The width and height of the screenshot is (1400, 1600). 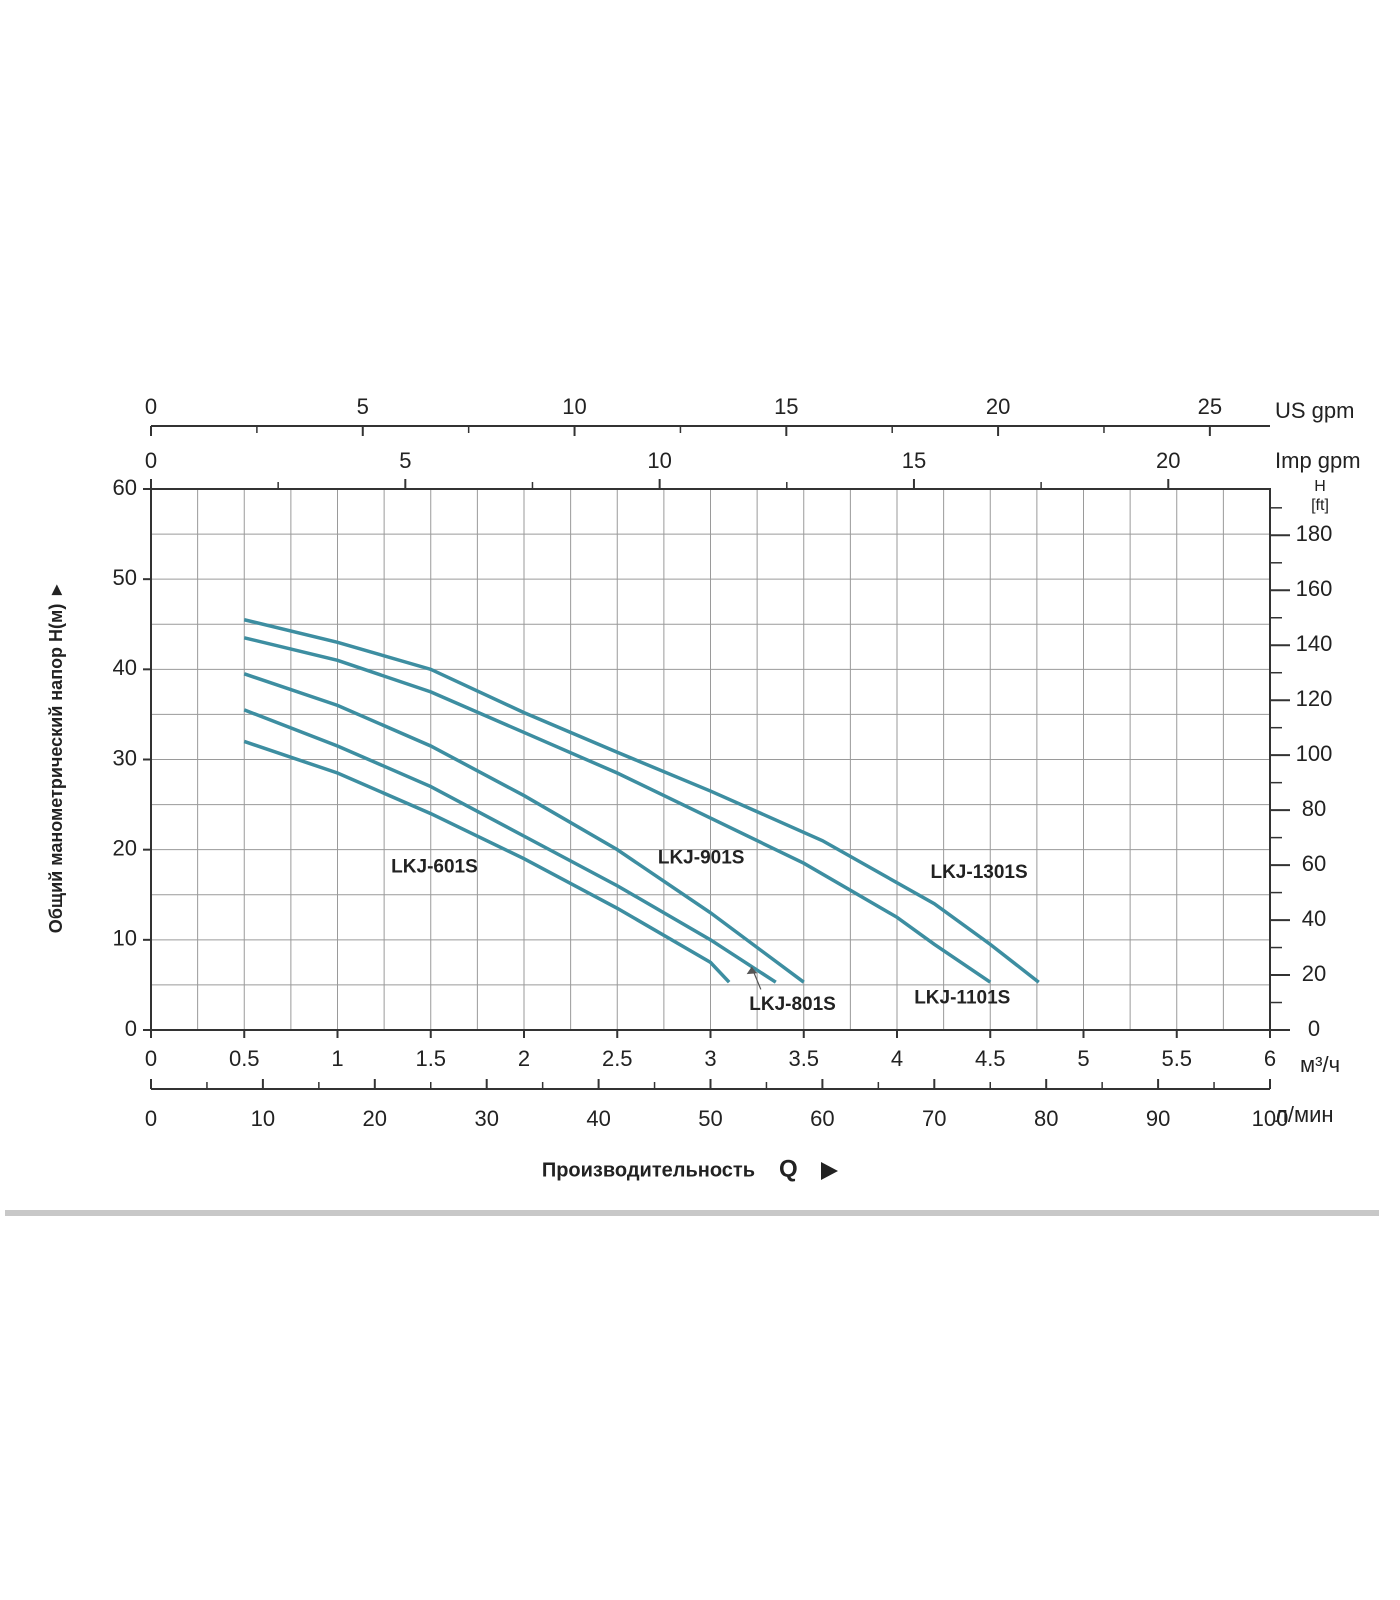 I want to click on x-tick-label: 3, so click(x=710, y=1058).